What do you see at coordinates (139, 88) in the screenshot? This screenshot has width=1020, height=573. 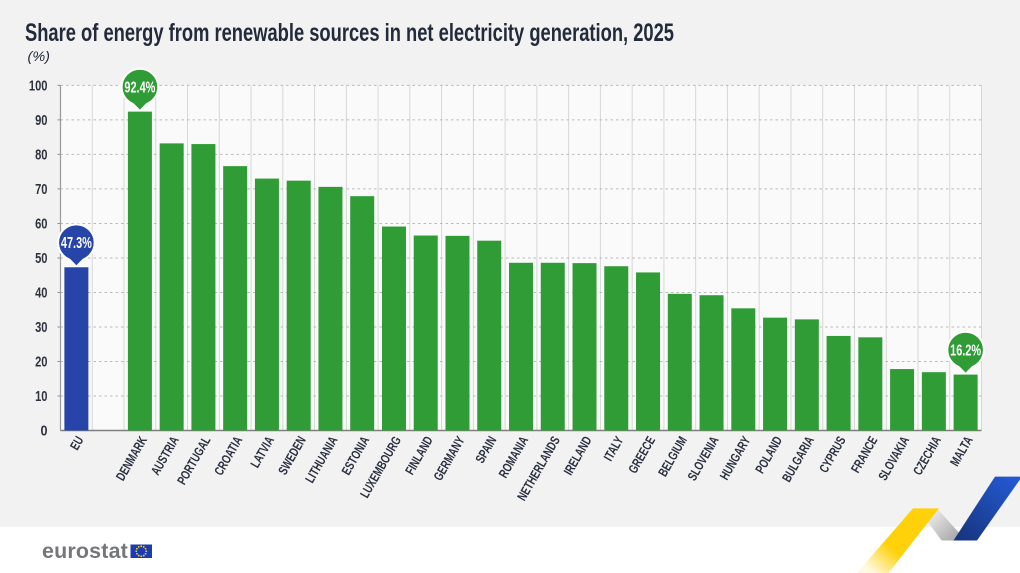 I see `svg-text: 92.4%` at bounding box center [139, 88].